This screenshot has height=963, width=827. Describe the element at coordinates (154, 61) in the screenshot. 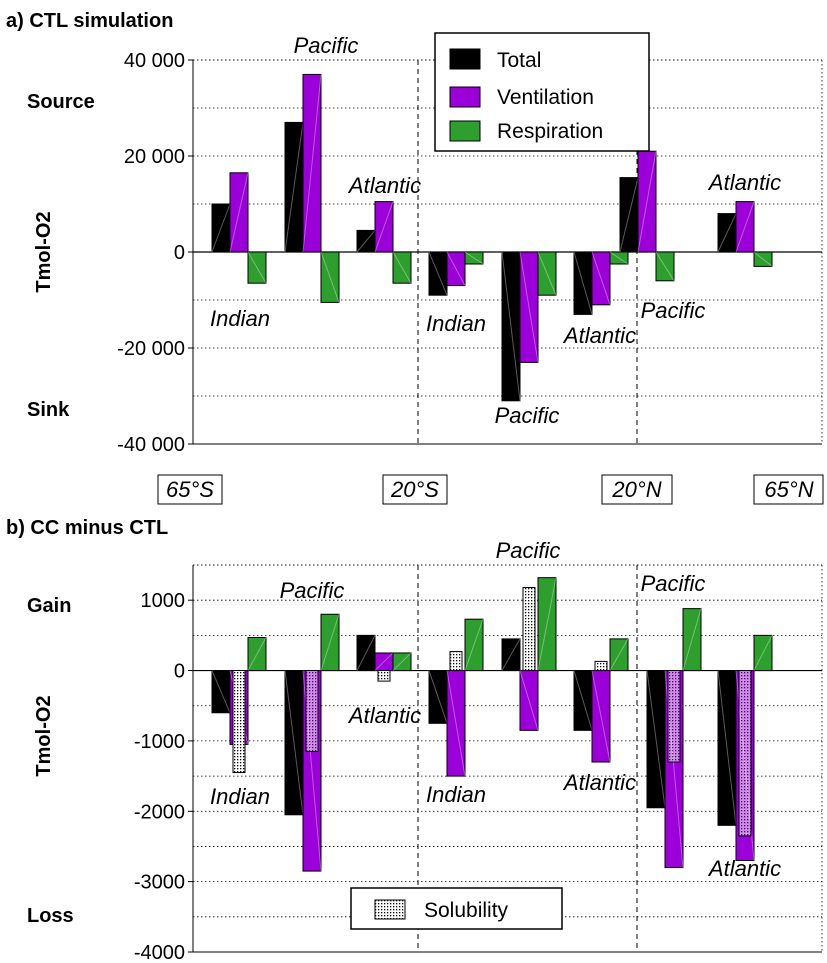

I see `panel-a-y-tick-label: 40 000` at that location.